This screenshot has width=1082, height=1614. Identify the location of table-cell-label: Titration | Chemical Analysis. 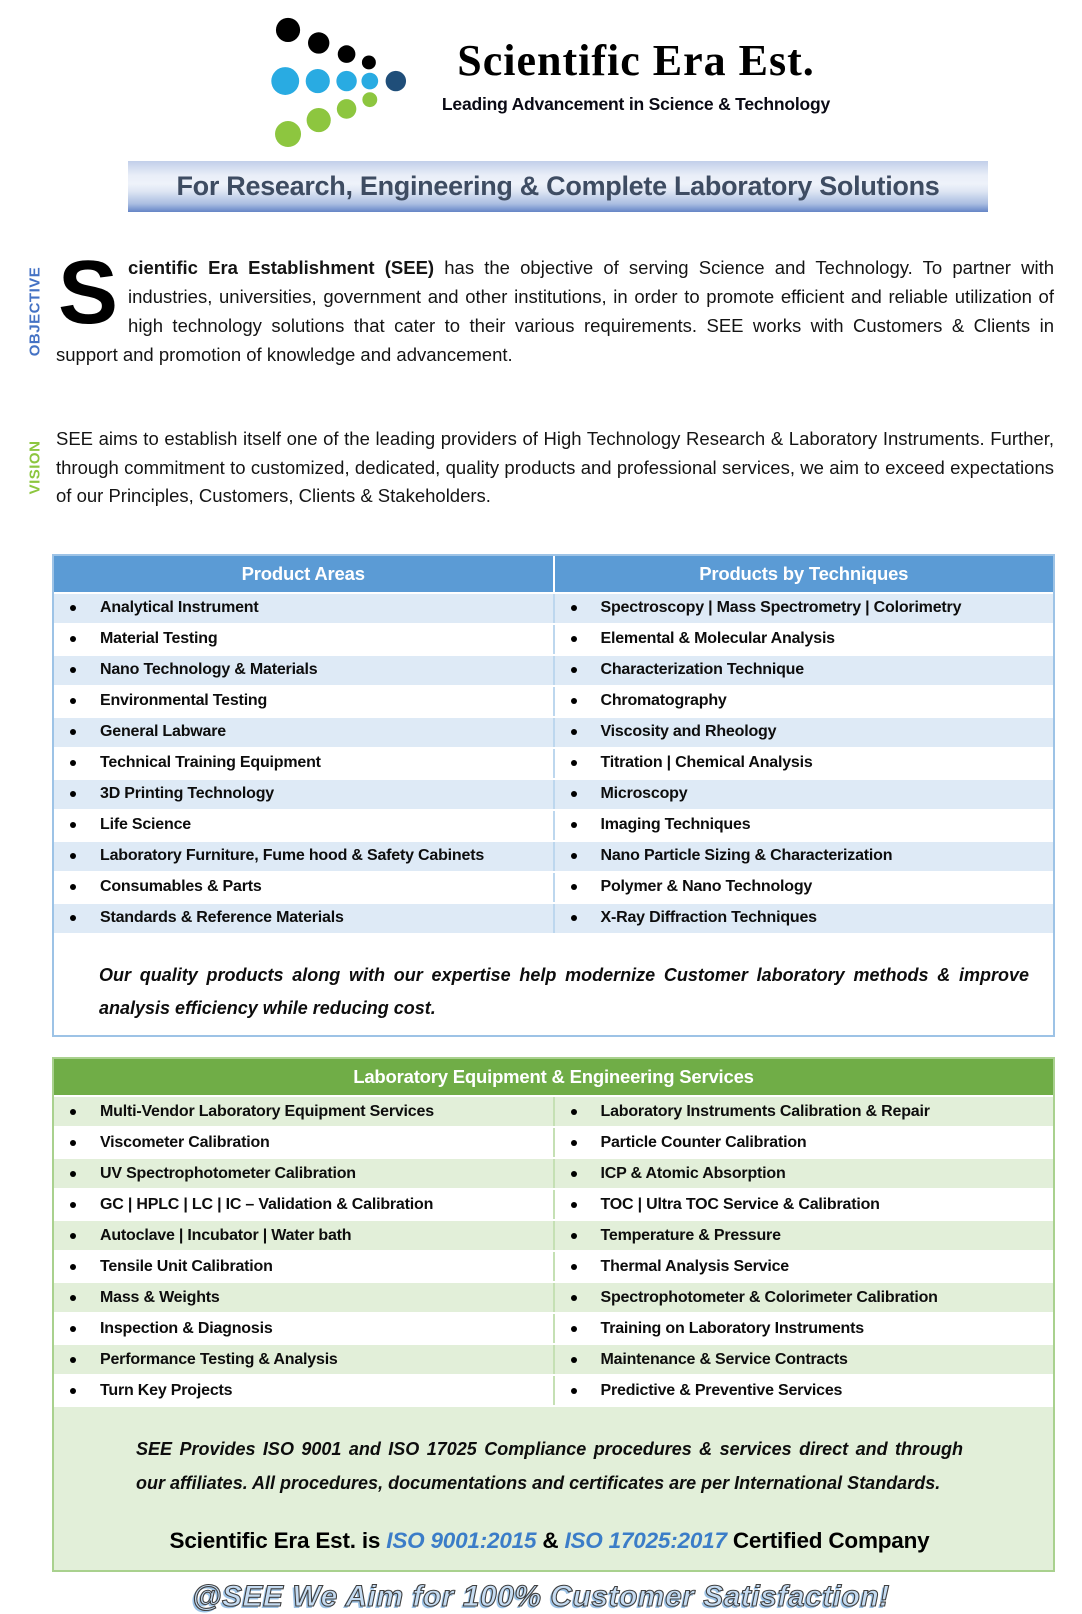
(706, 763).